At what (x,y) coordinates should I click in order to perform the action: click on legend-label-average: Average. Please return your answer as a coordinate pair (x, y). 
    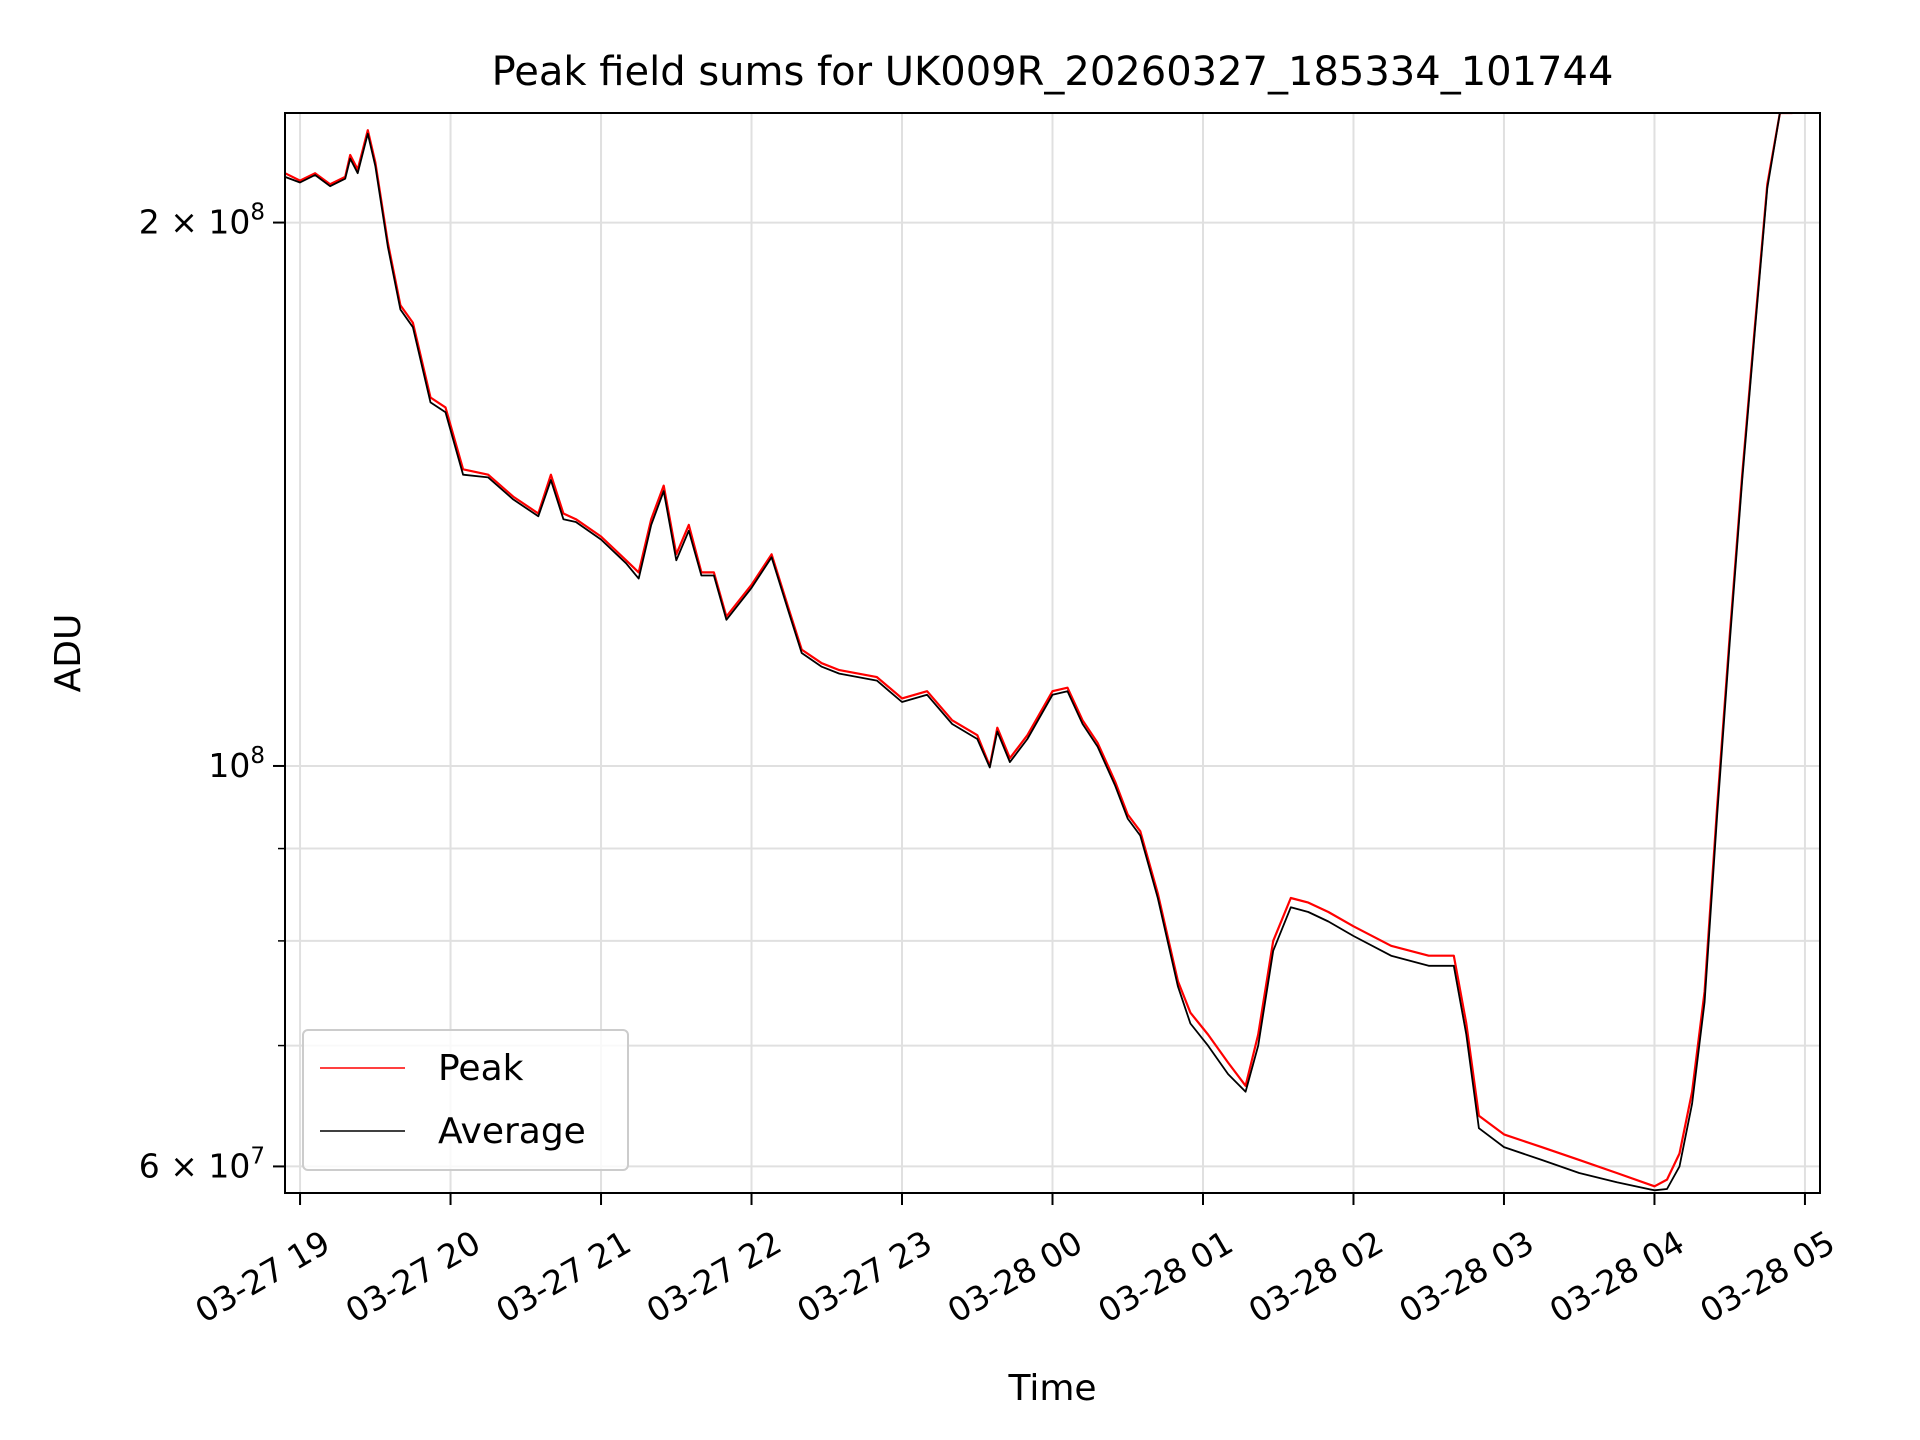
    Looking at the image, I should click on (512, 1131).